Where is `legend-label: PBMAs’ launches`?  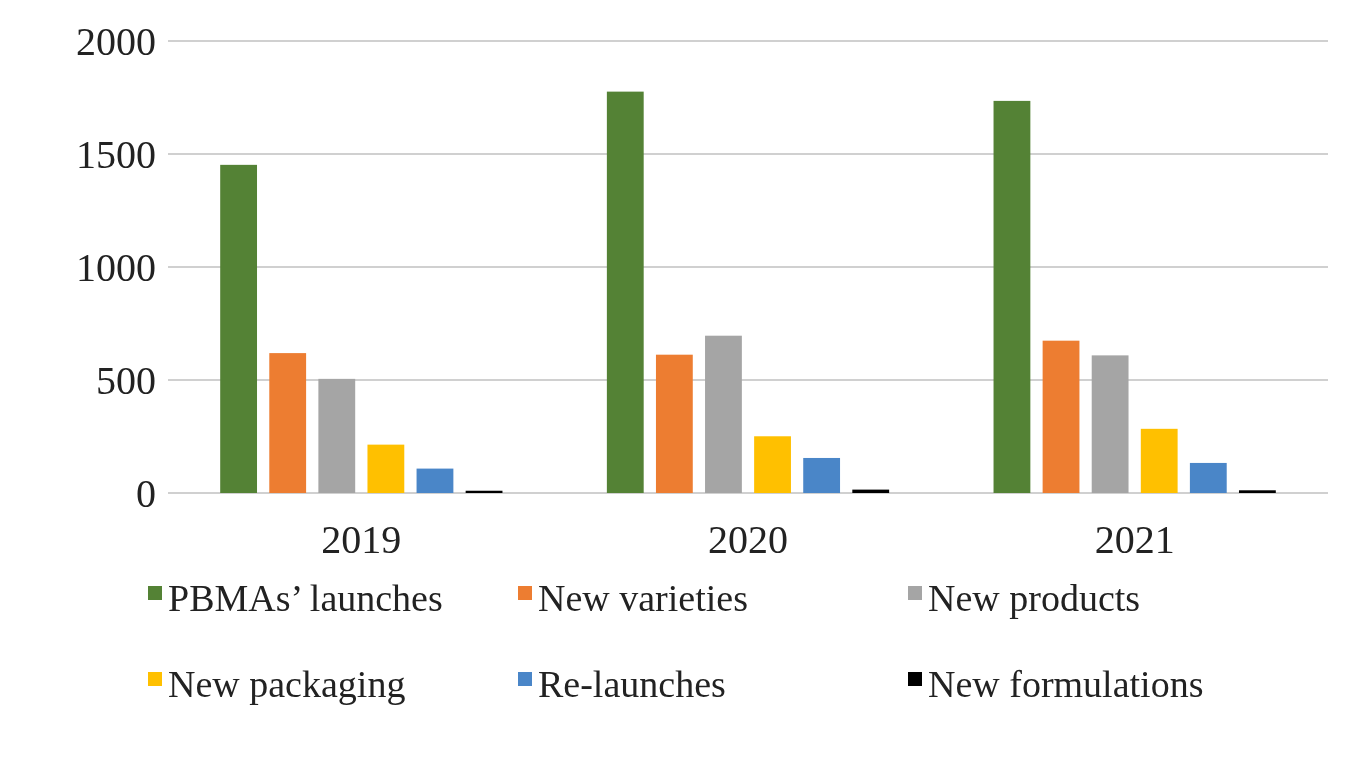 legend-label: PBMAs’ launches is located at coordinates (305, 598).